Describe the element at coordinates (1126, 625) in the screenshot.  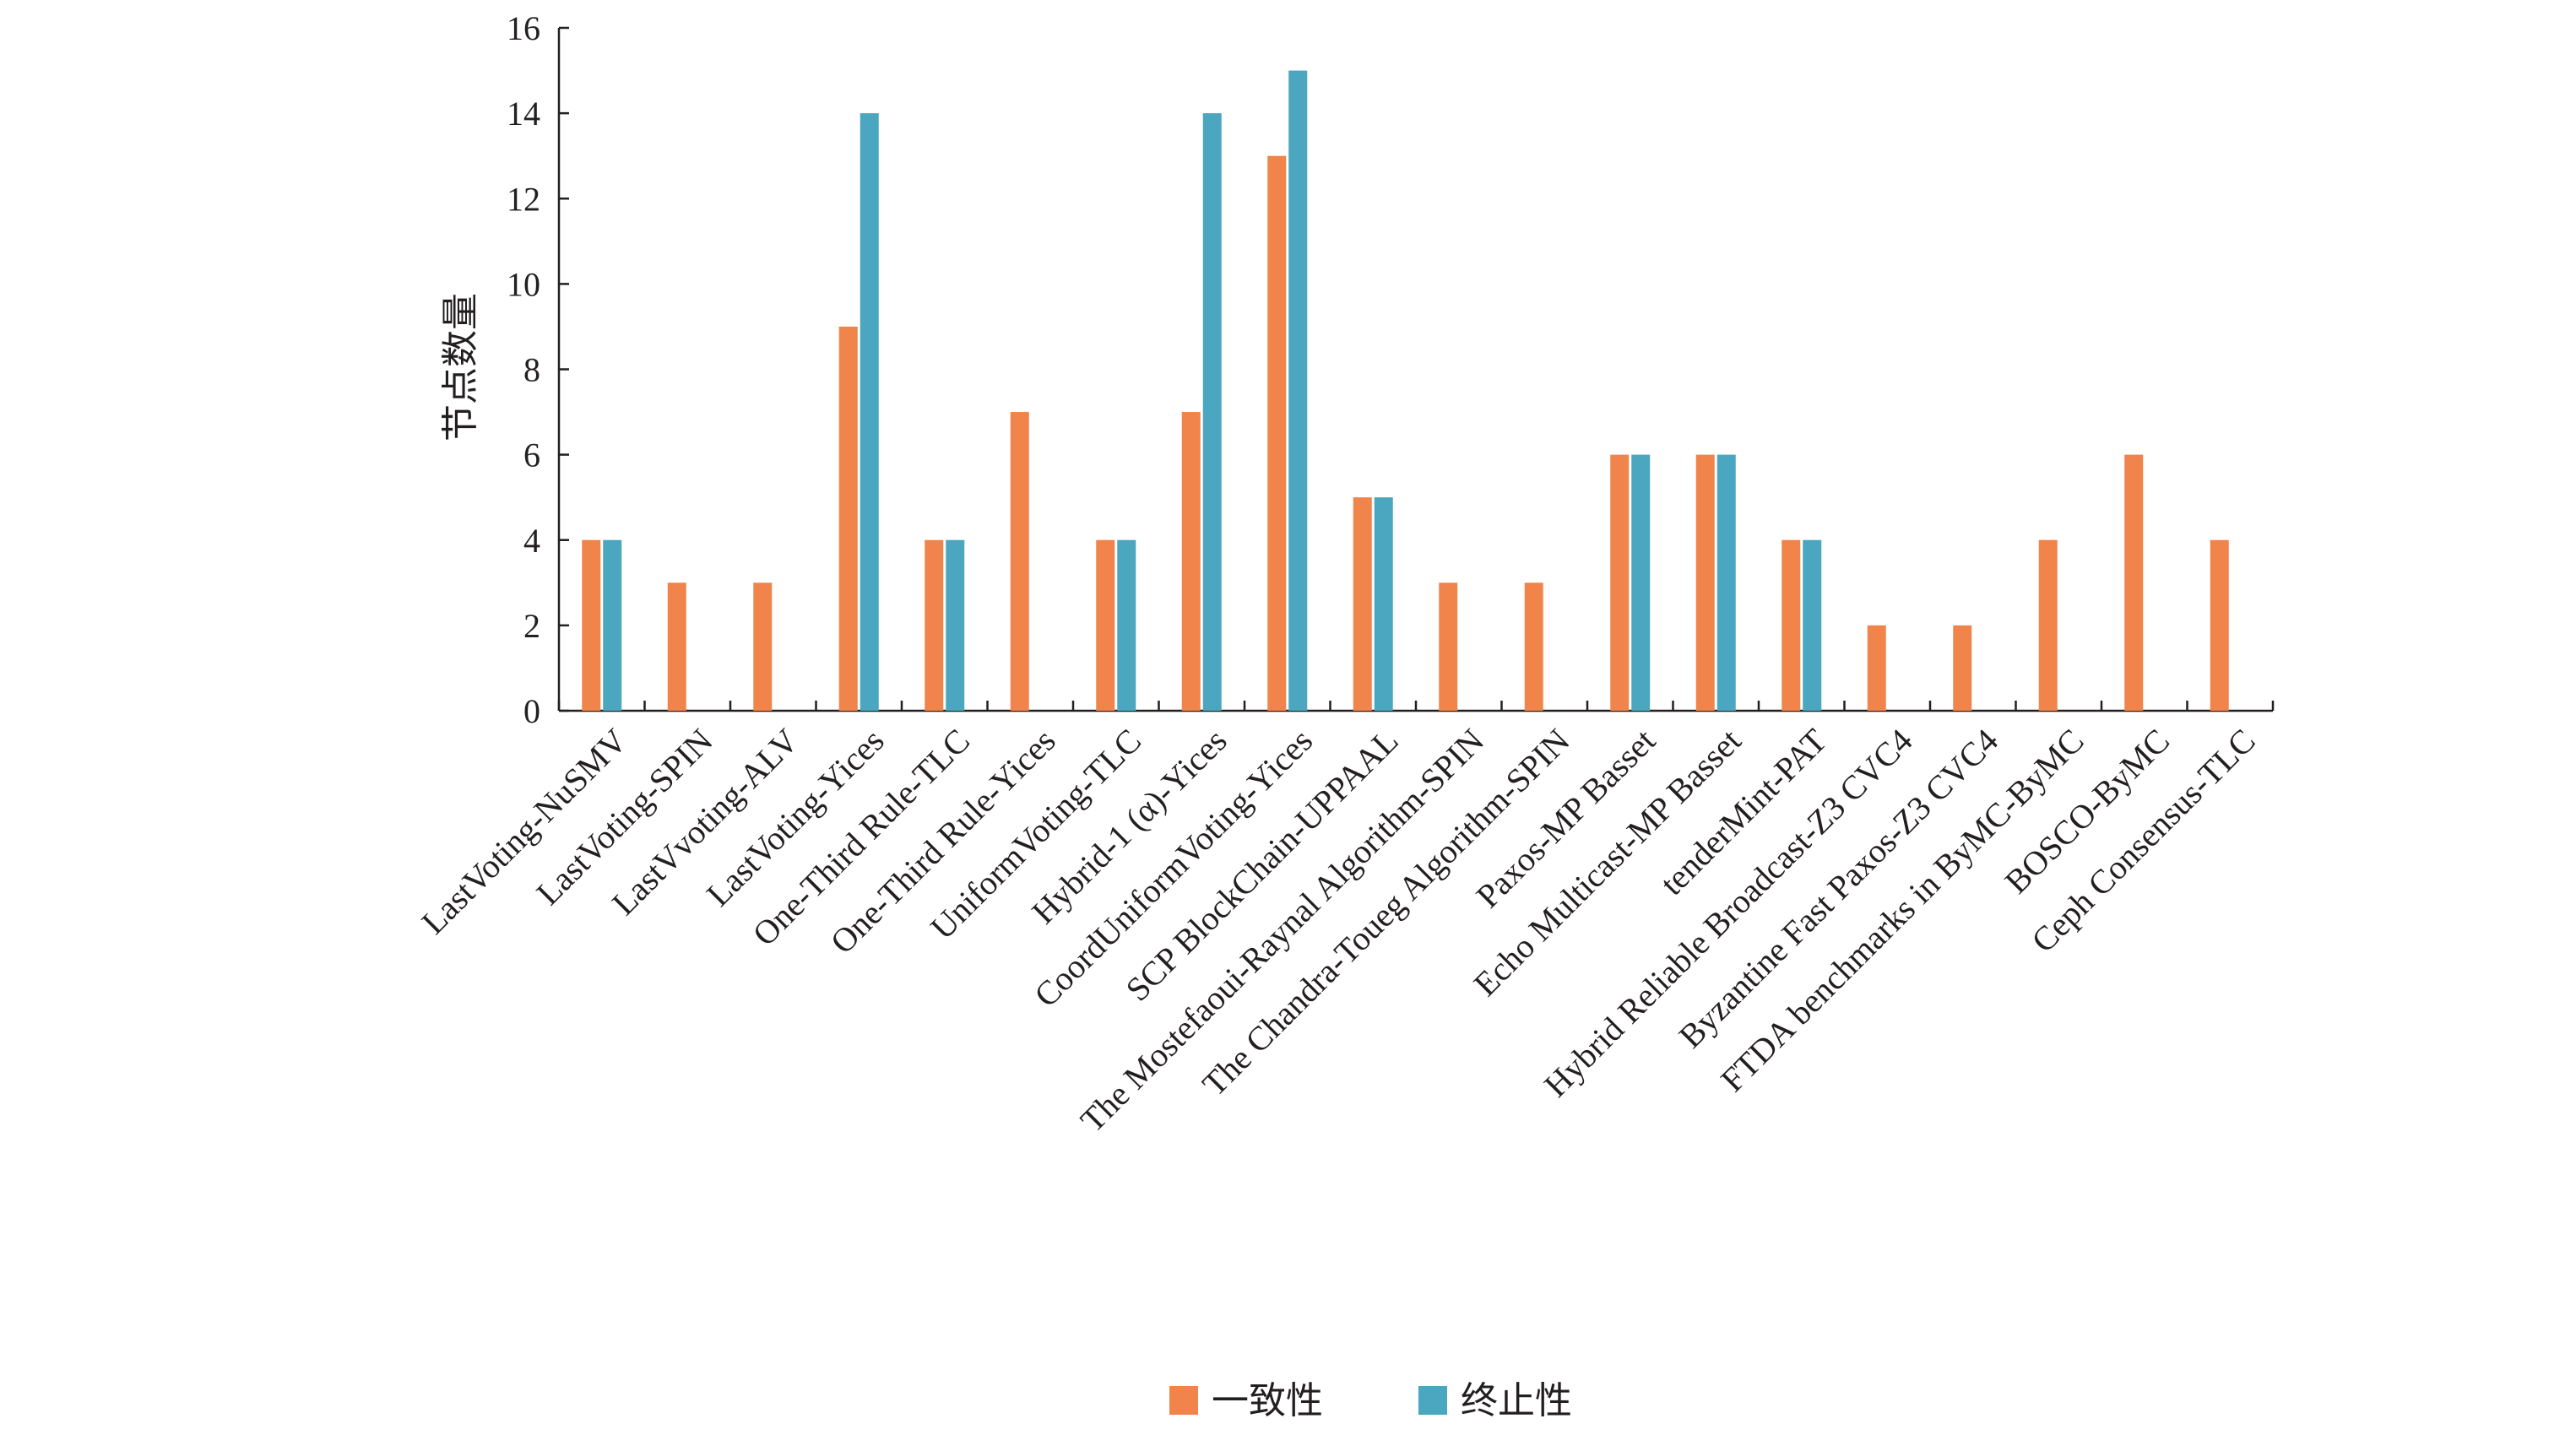
I see `bar-termination-uniformvoting-tlc` at that location.